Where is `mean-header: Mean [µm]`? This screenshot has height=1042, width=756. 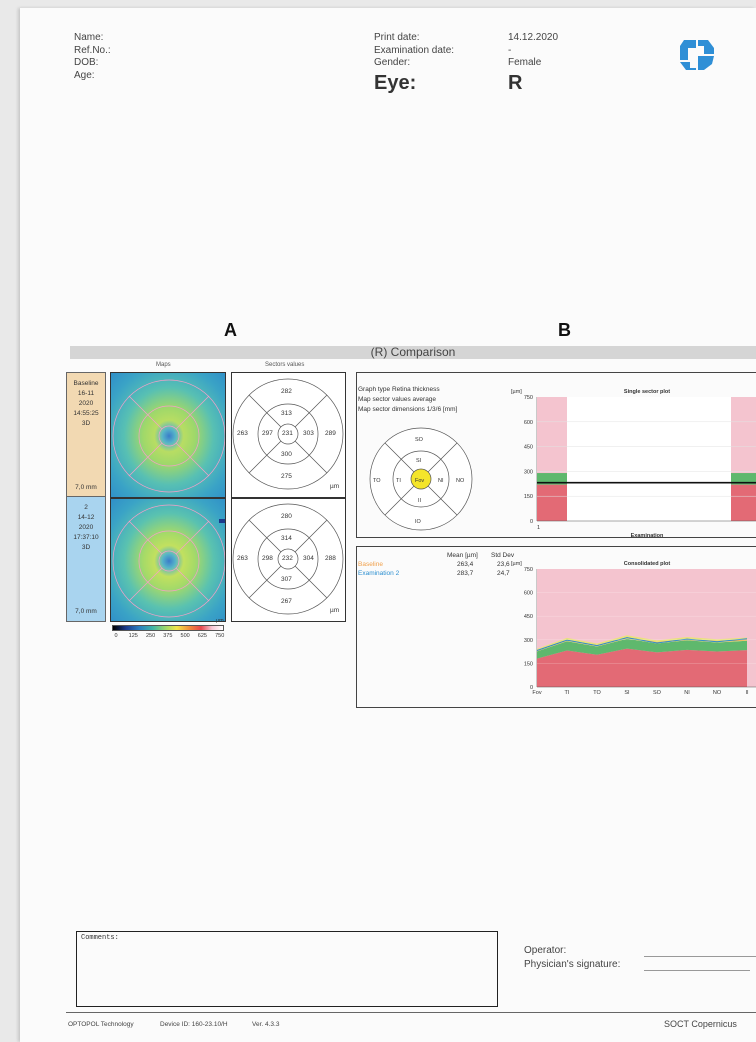 mean-header: Mean [µm] is located at coordinates (462, 555).